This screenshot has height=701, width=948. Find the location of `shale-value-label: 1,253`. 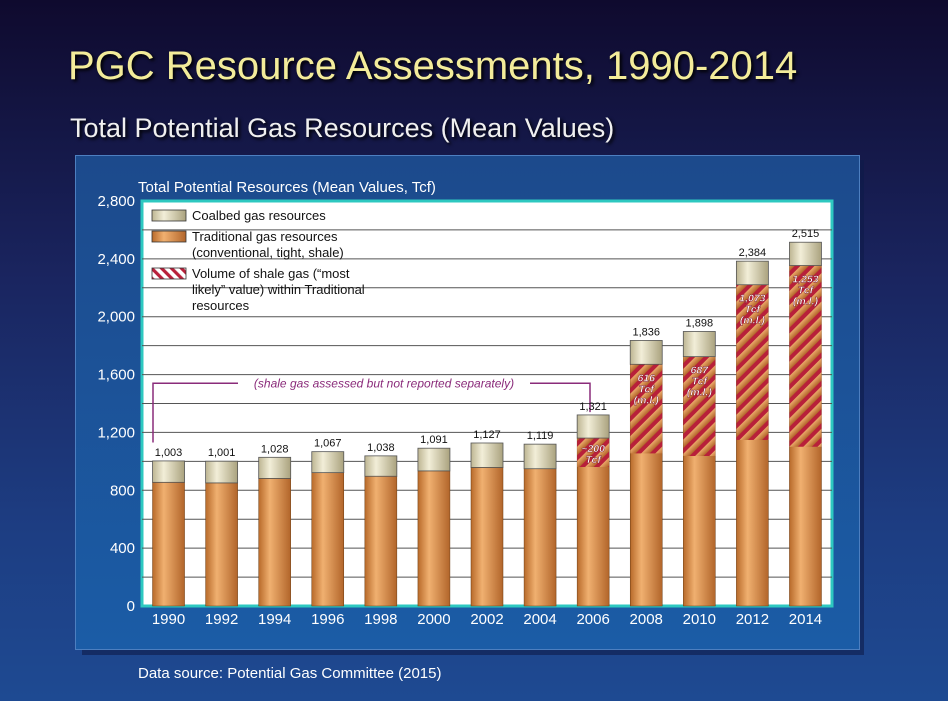

shale-value-label: 1,253 is located at coordinates (805, 280).